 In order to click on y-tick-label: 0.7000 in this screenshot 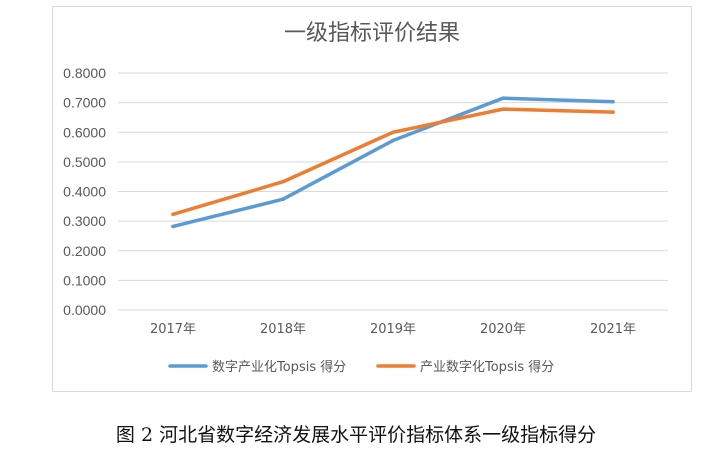, I will do `click(84, 103)`.